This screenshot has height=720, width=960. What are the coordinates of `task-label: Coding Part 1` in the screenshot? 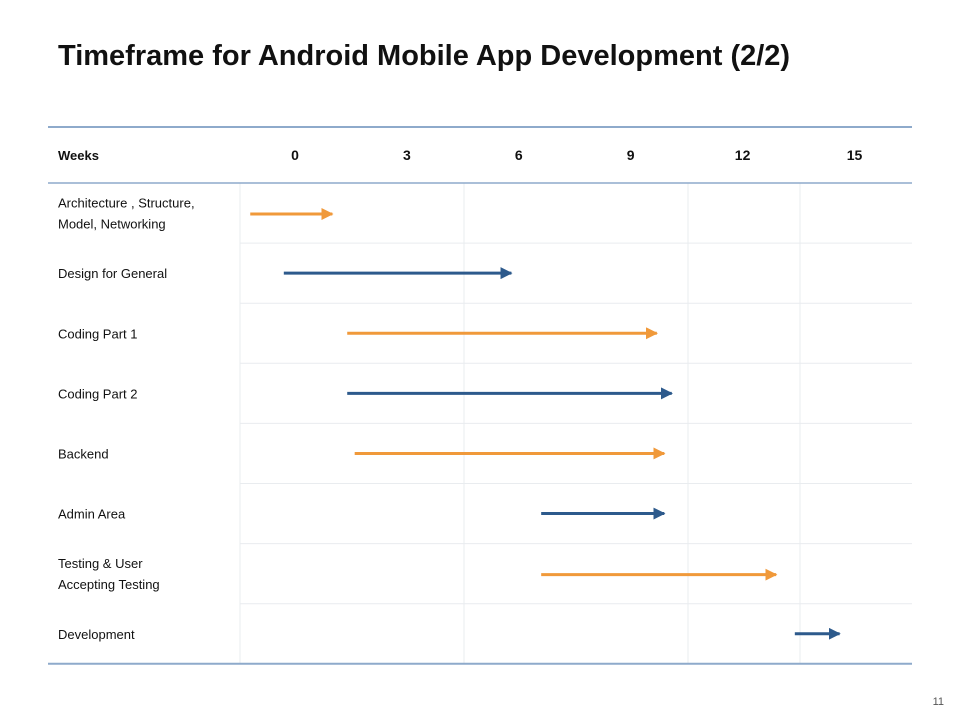 It's located at (98, 333).